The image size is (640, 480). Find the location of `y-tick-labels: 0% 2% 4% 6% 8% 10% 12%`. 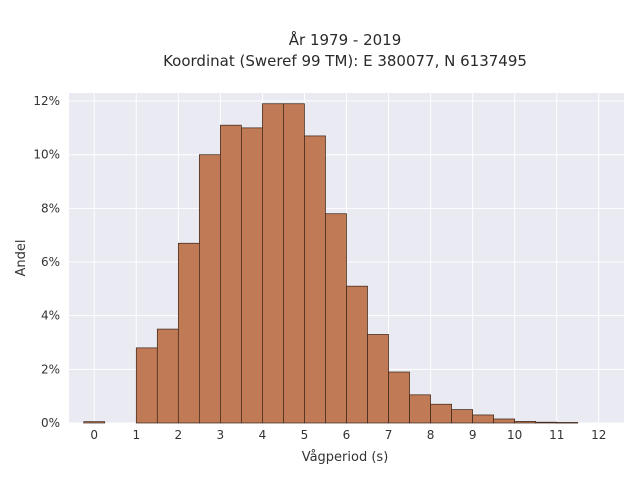

y-tick-labels: 0% 2% 4% 6% 8% 10% 12% is located at coordinates (46, 262).